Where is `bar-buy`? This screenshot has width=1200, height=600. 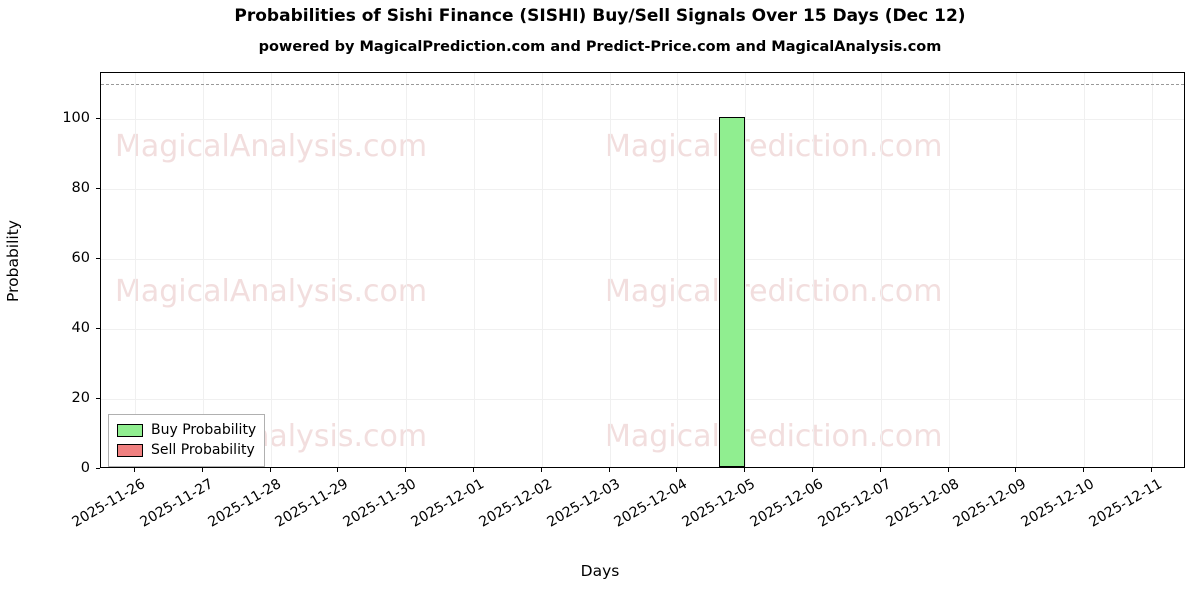 bar-buy is located at coordinates (732, 291).